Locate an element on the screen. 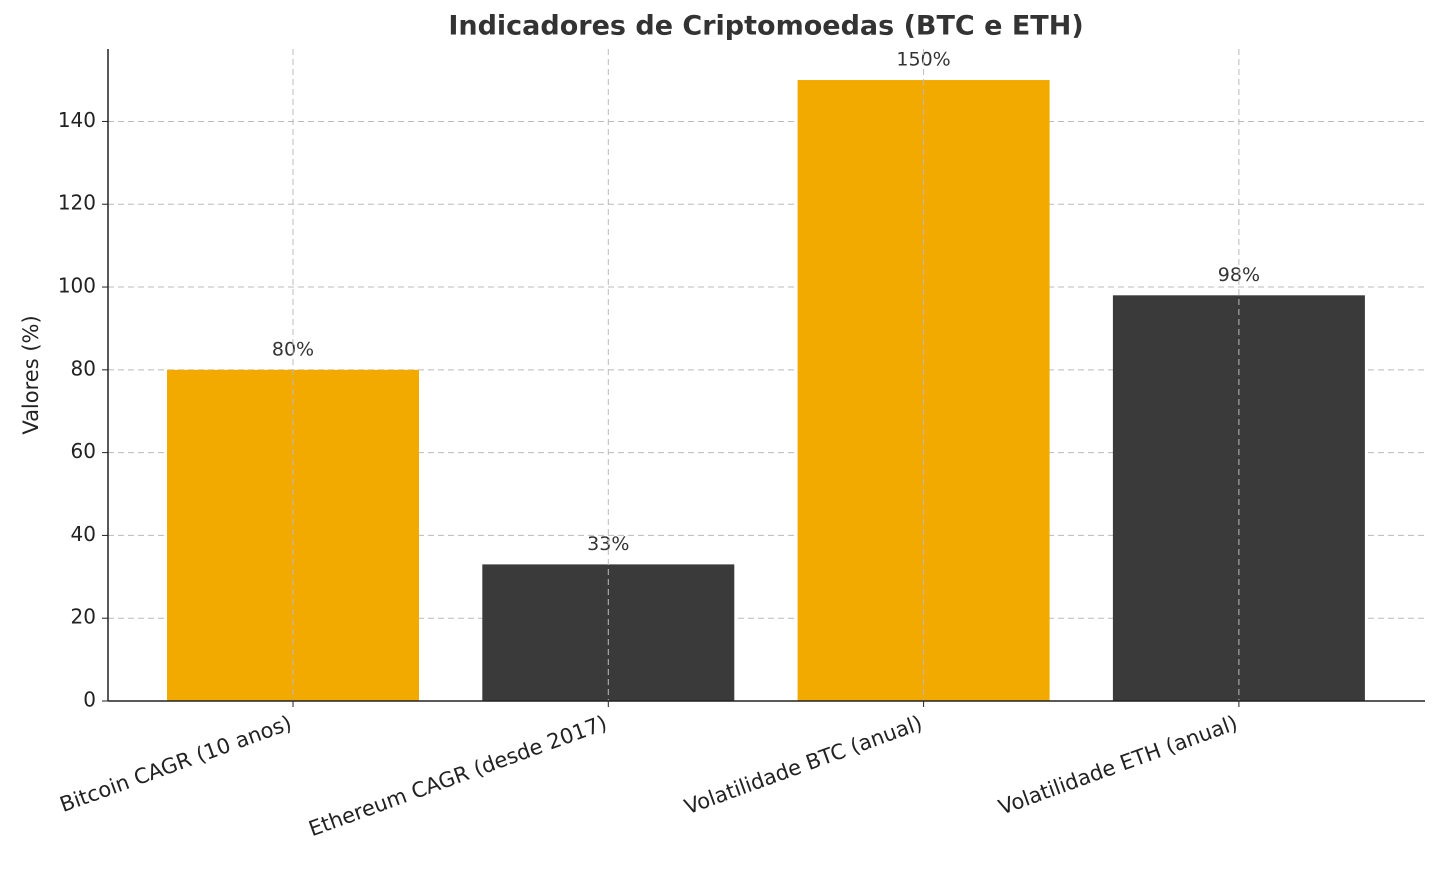 The height and width of the screenshot is (873, 1440). y-tick-label: 0 is located at coordinates (89, 700).